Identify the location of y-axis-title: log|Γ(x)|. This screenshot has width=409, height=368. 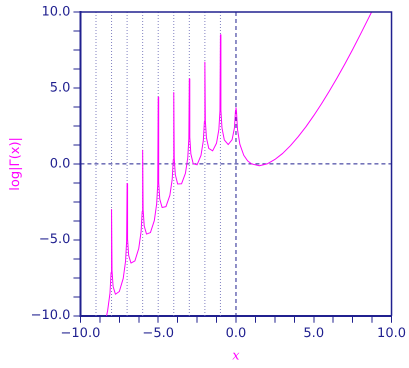
(16, 164).